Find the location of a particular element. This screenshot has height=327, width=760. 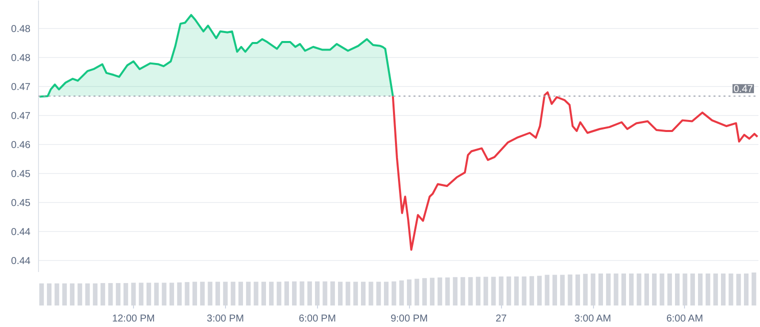

x-tick-label: 3:00 PM is located at coordinates (225, 319).